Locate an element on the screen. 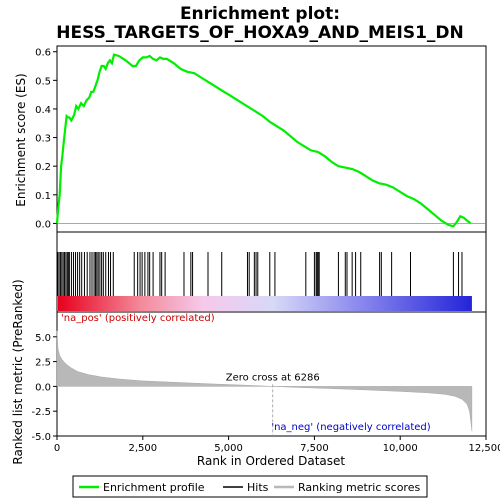 The width and height of the screenshot is (500, 500). rank-y-tick-label: -2.5 is located at coordinates (41, 412).